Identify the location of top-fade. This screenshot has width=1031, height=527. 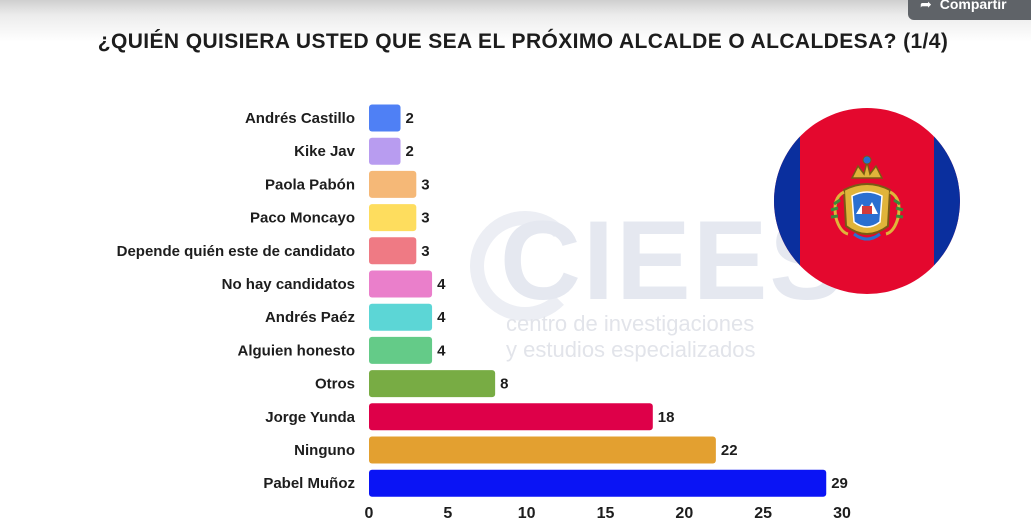
(515, 30).